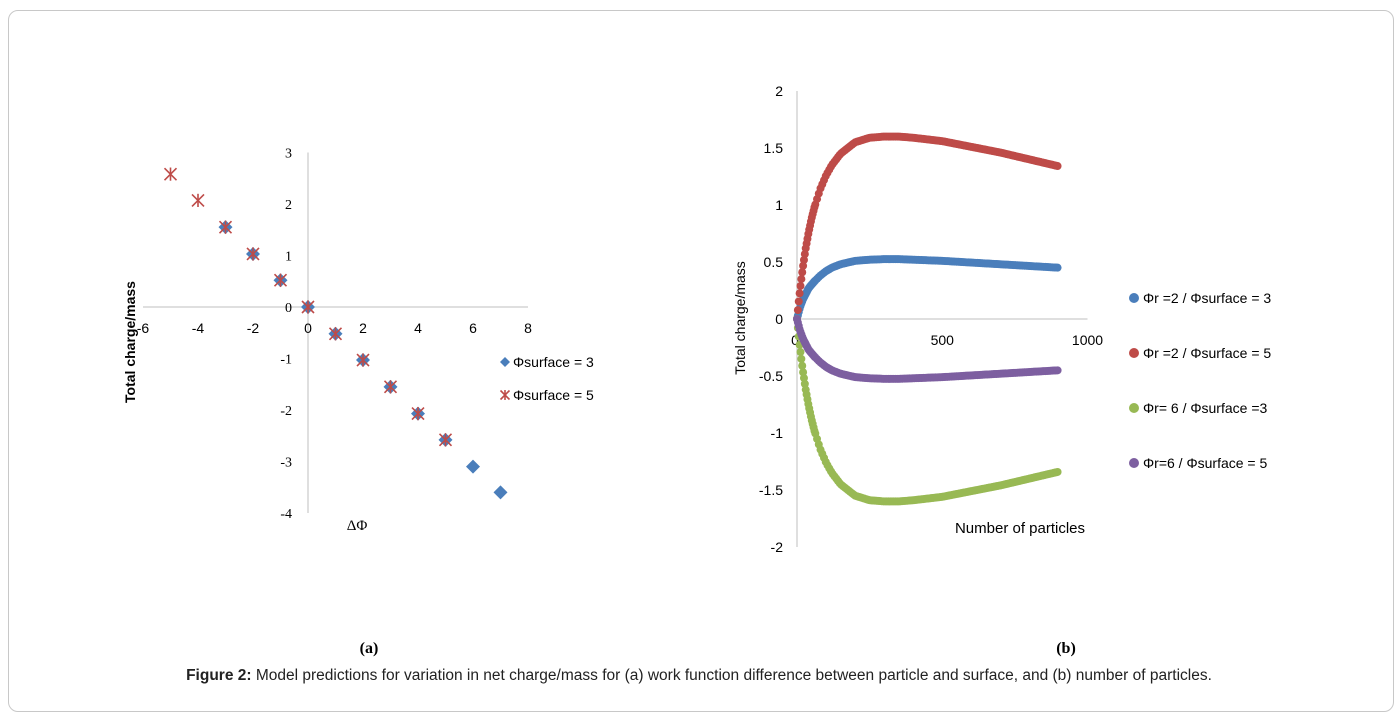 The image size is (1398, 720). What do you see at coordinates (288, 205) in the screenshot?
I see `chart-a-y-tick: 2` at bounding box center [288, 205].